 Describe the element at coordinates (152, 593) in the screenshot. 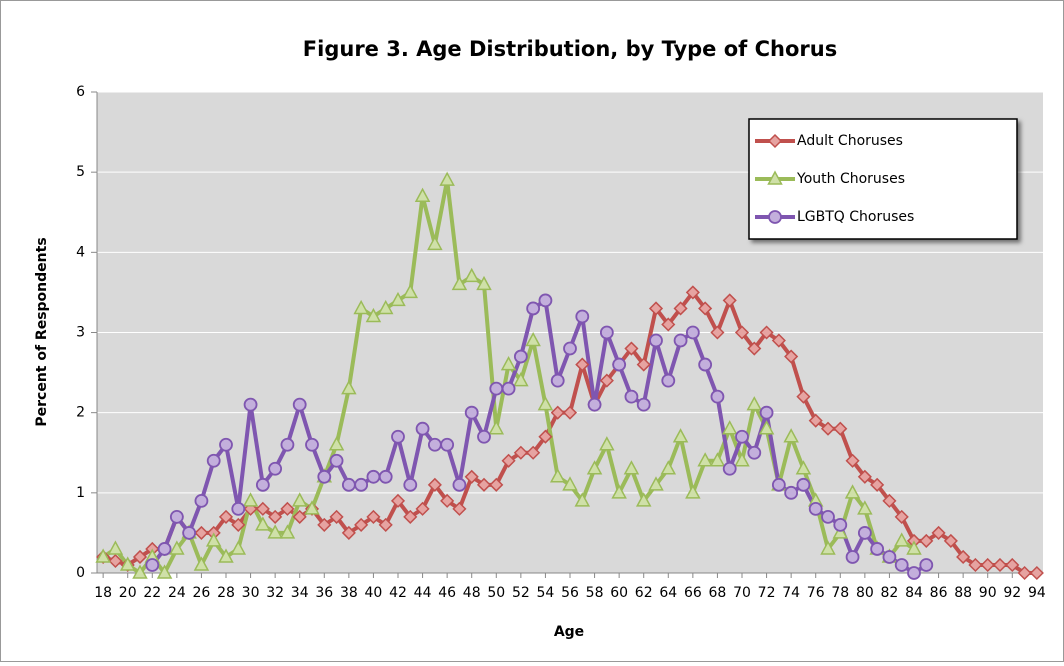

I see `x-tick-label: 22` at that location.